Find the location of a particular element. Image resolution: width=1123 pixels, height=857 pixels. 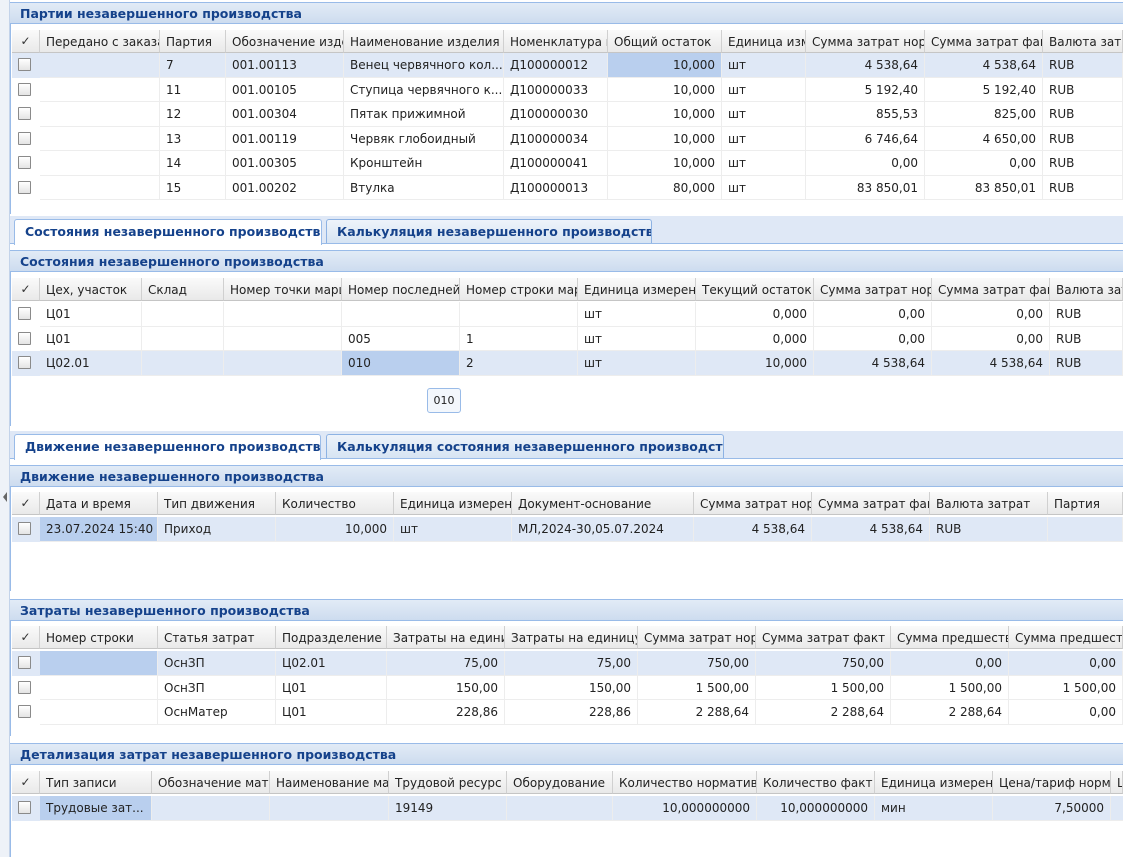

cell: 4 650,00 is located at coordinates (984, 138).